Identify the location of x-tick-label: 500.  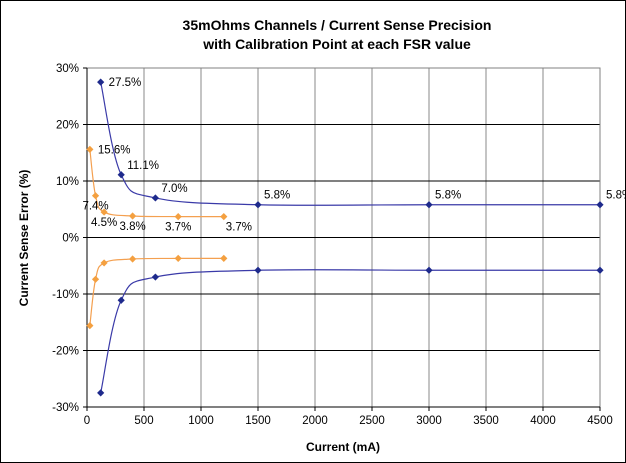
(143, 421).